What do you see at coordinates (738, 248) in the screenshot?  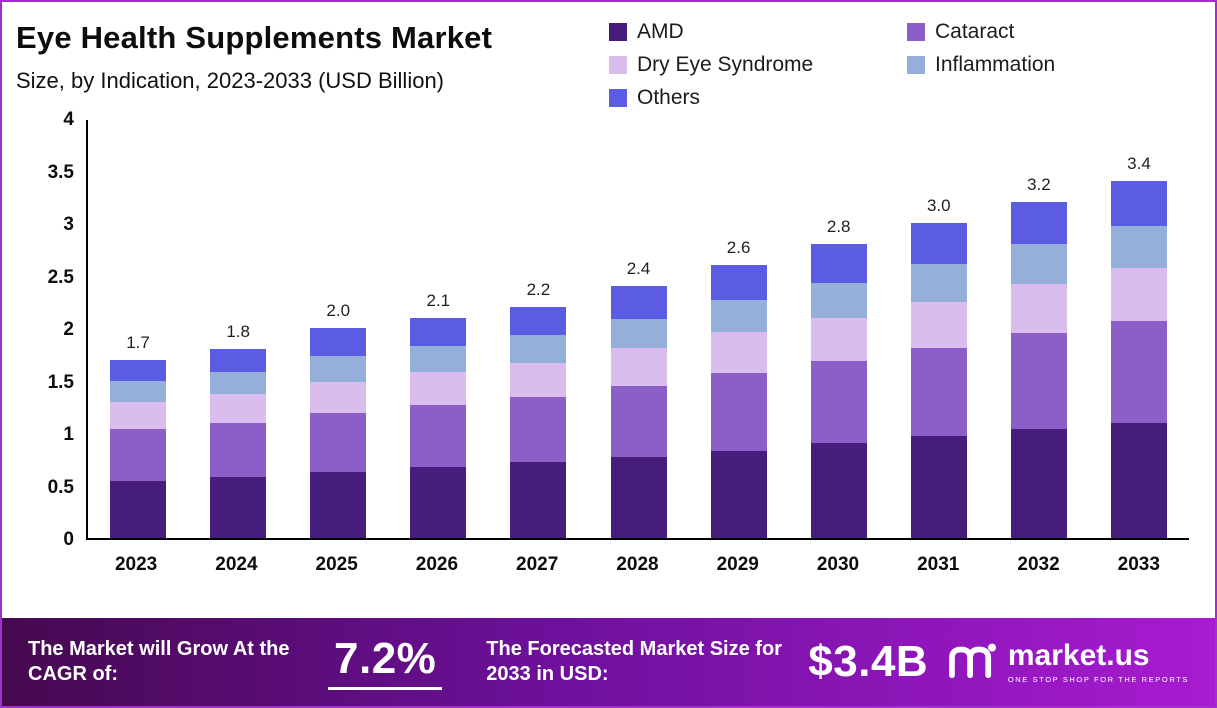 I see `bar-total-label: 2.6` at bounding box center [738, 248].